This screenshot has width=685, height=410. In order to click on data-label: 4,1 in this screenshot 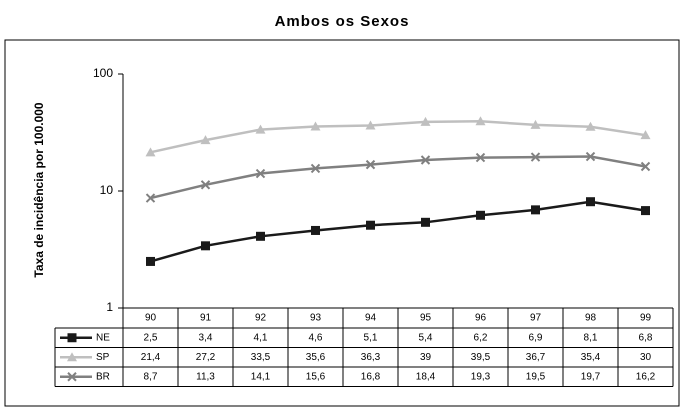, I will do `click(261, 337)`.